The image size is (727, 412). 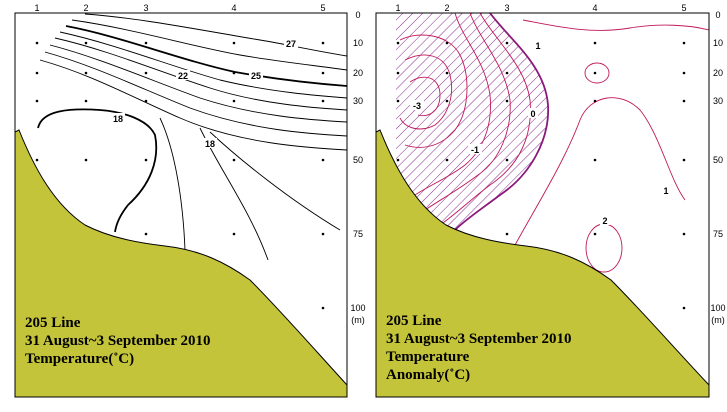 I want to click on temperature-contour-labels: 27 25 22 18 18, so click(x=204, y=93).